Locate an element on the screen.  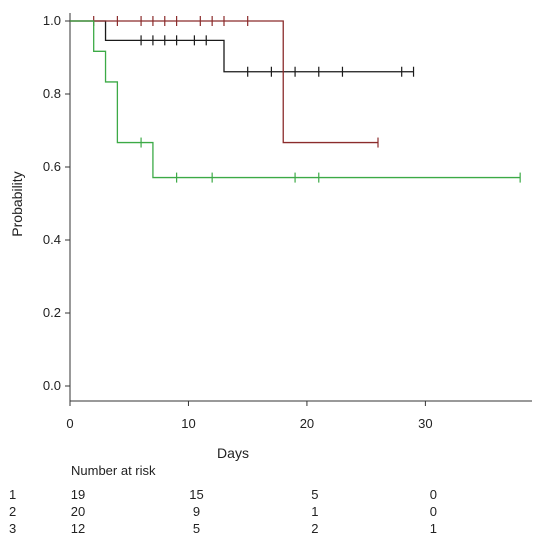
x-tick-label: 0 is located at coordinates (69, 423).